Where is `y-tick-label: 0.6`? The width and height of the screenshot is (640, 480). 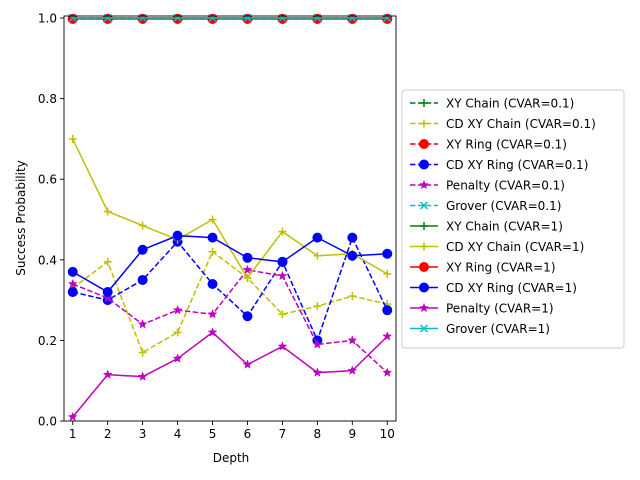 y-tick-label: 0.6 is located at coordinates (47, 180).